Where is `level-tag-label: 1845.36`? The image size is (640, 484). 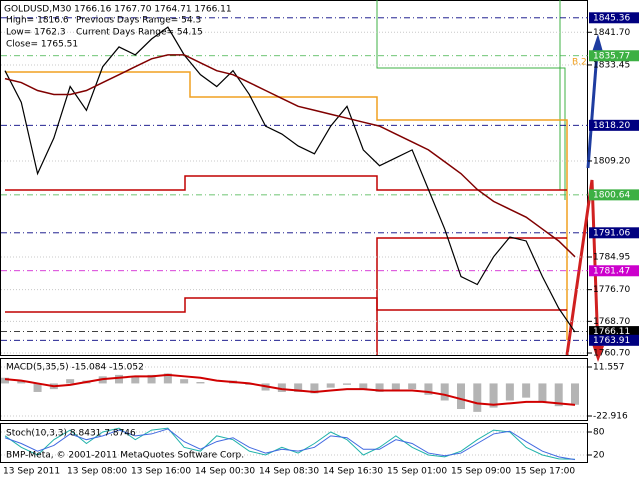 level-tag-label: 1845.36 is located at coordinates (611, 18).